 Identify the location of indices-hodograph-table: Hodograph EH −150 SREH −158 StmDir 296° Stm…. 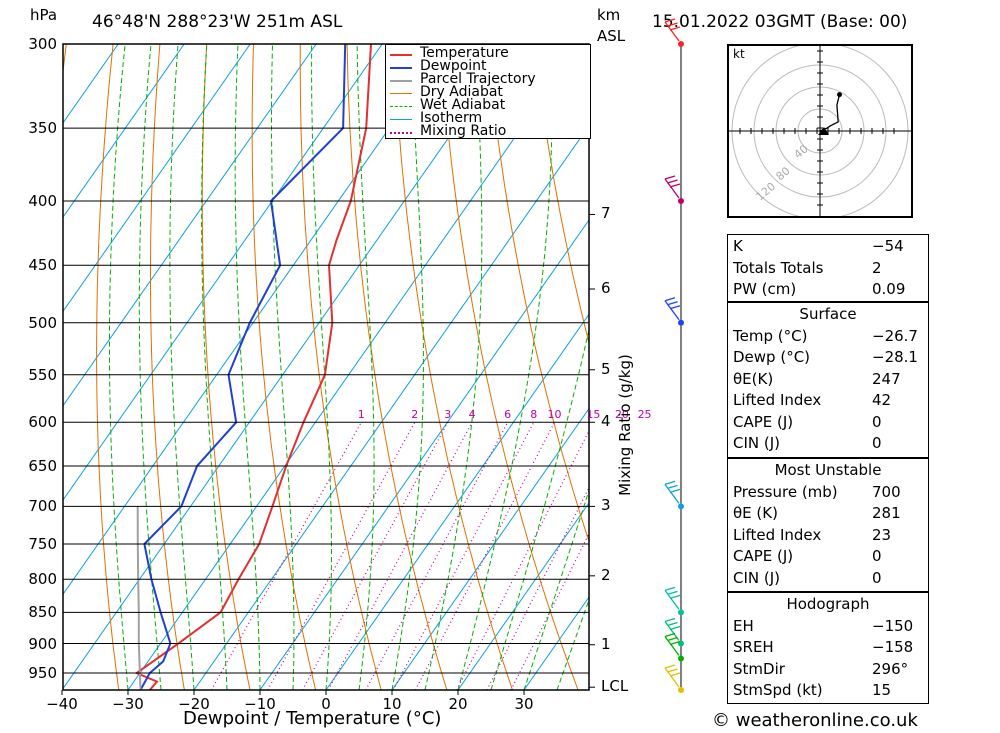
(828, 648).